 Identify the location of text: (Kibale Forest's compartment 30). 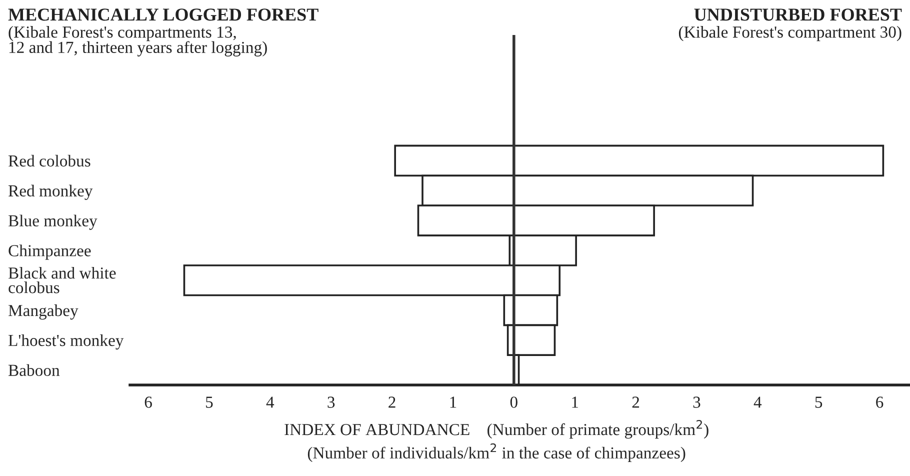
(790, 34).